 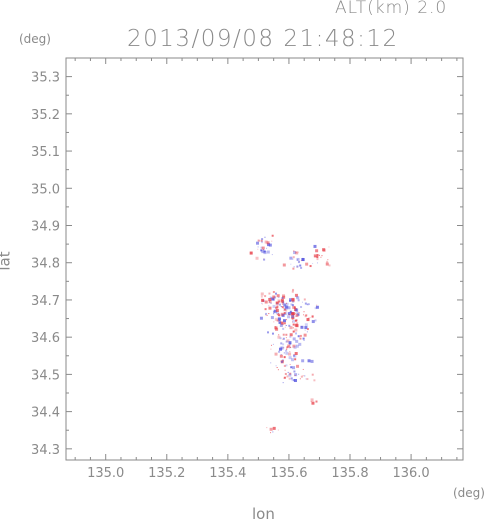 I want to click on y-tick-label: 34.4, so click(x=45, y=413).